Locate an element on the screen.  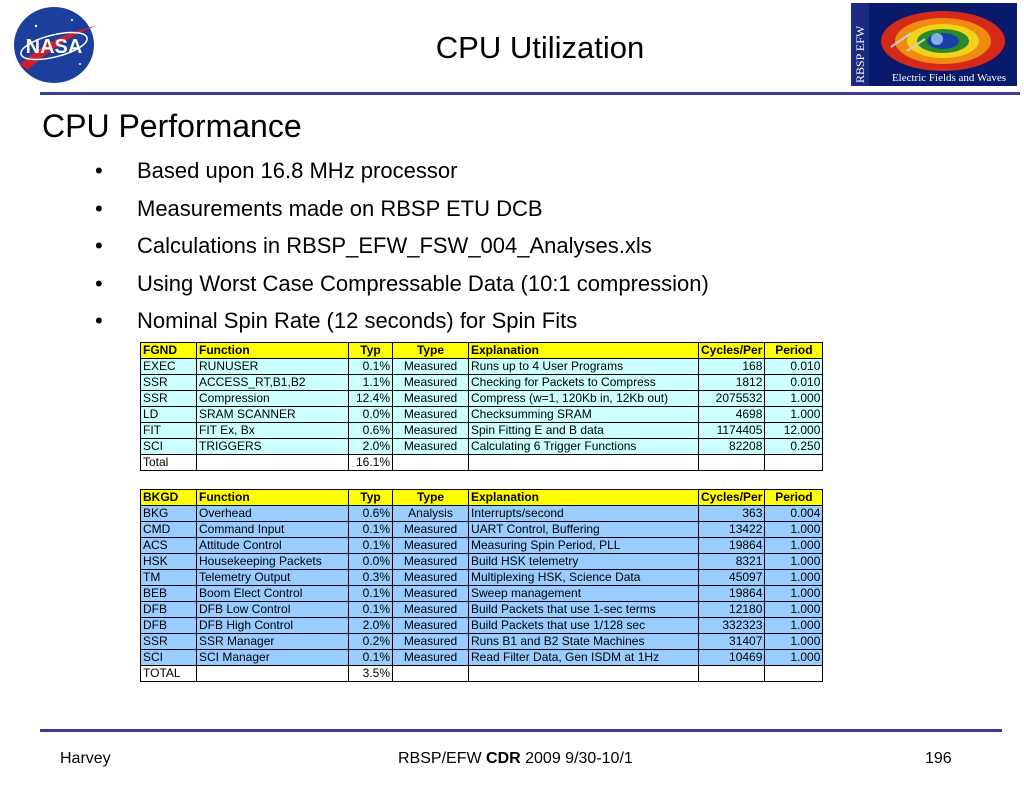
column-header-code: BKGD is located at coordinates (168, 497).